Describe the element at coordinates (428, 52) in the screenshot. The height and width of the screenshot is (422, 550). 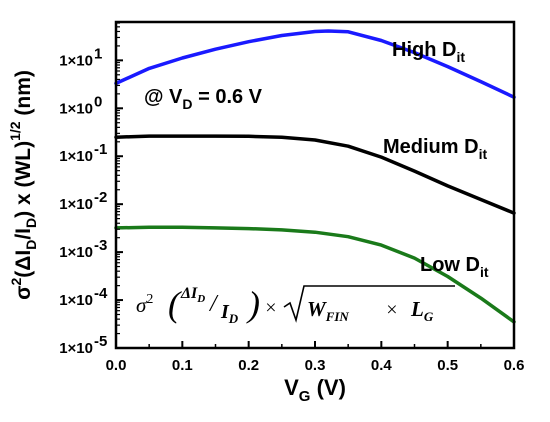
I see `series-label-high: High Dit` at that location.